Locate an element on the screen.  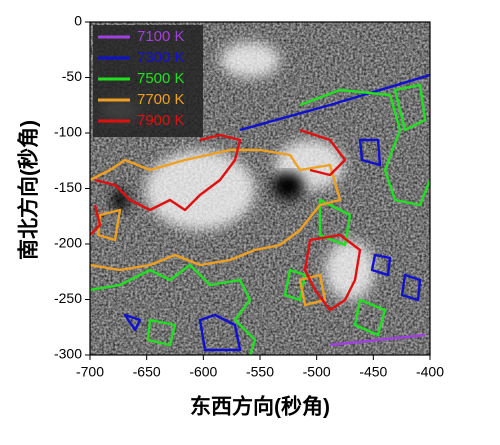
y-axis-label: 南北方向(秒角) is located at coordinates (29, 190).